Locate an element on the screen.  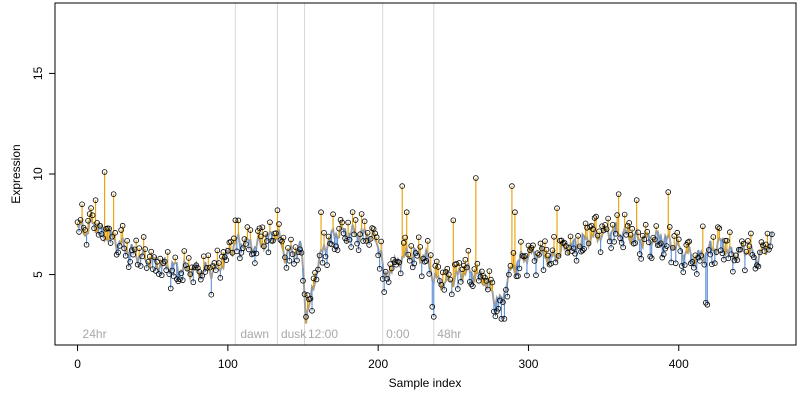
x-axis-label: Sample index is located at coordinates (425, 383).